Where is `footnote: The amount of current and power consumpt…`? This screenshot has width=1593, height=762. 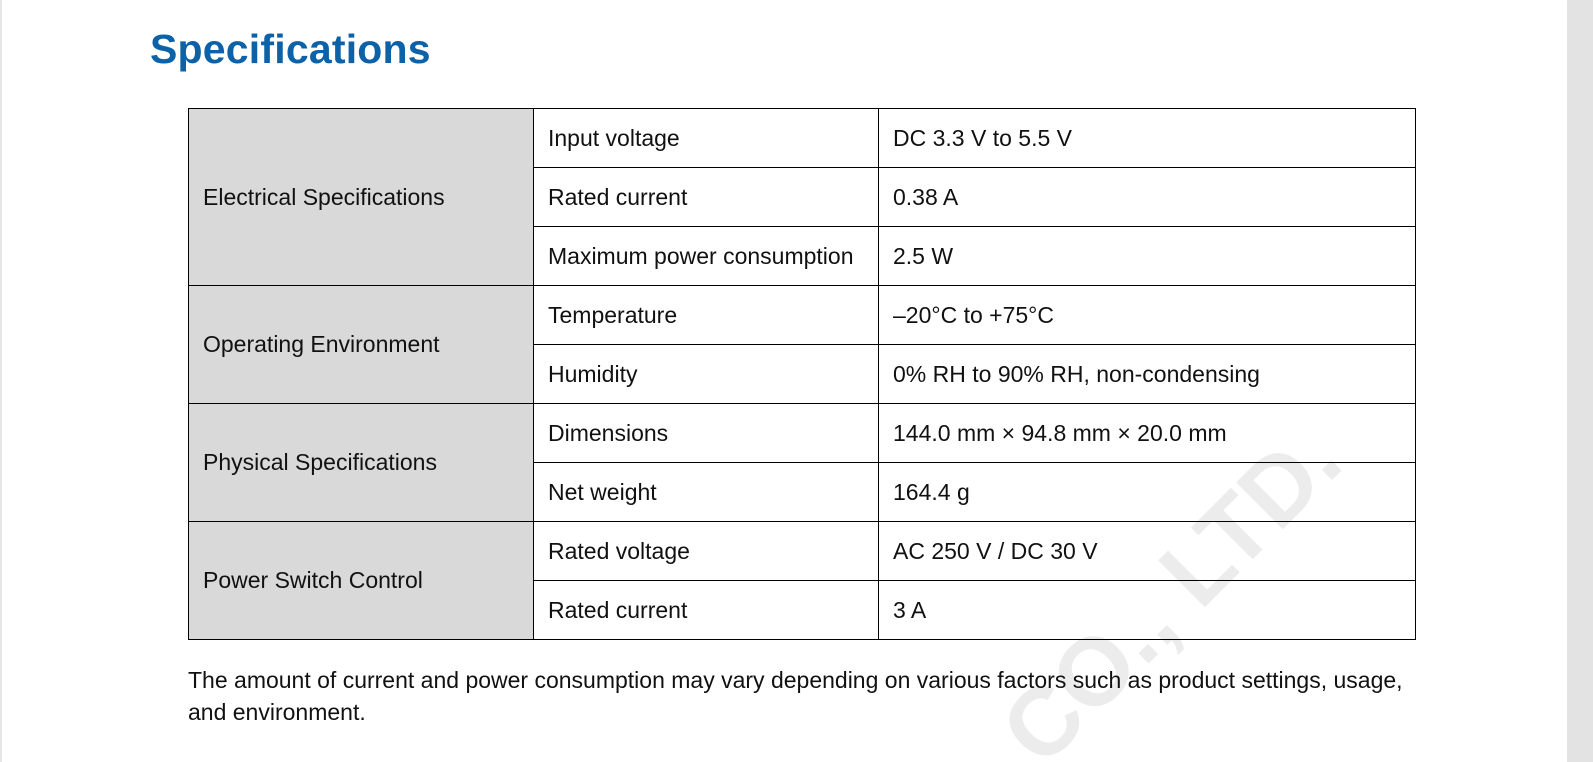
footnote: The amount of current and power consumpt… is located at coordinates (808, 696).